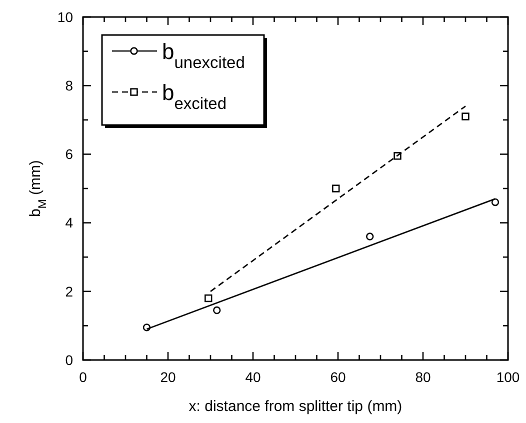 The width and height of the screenshot is (526, 423). What do you see at coordinates (69, 222) in the screenshot?
I see `y-tick-label: 4` at bounding box center [69, 222].